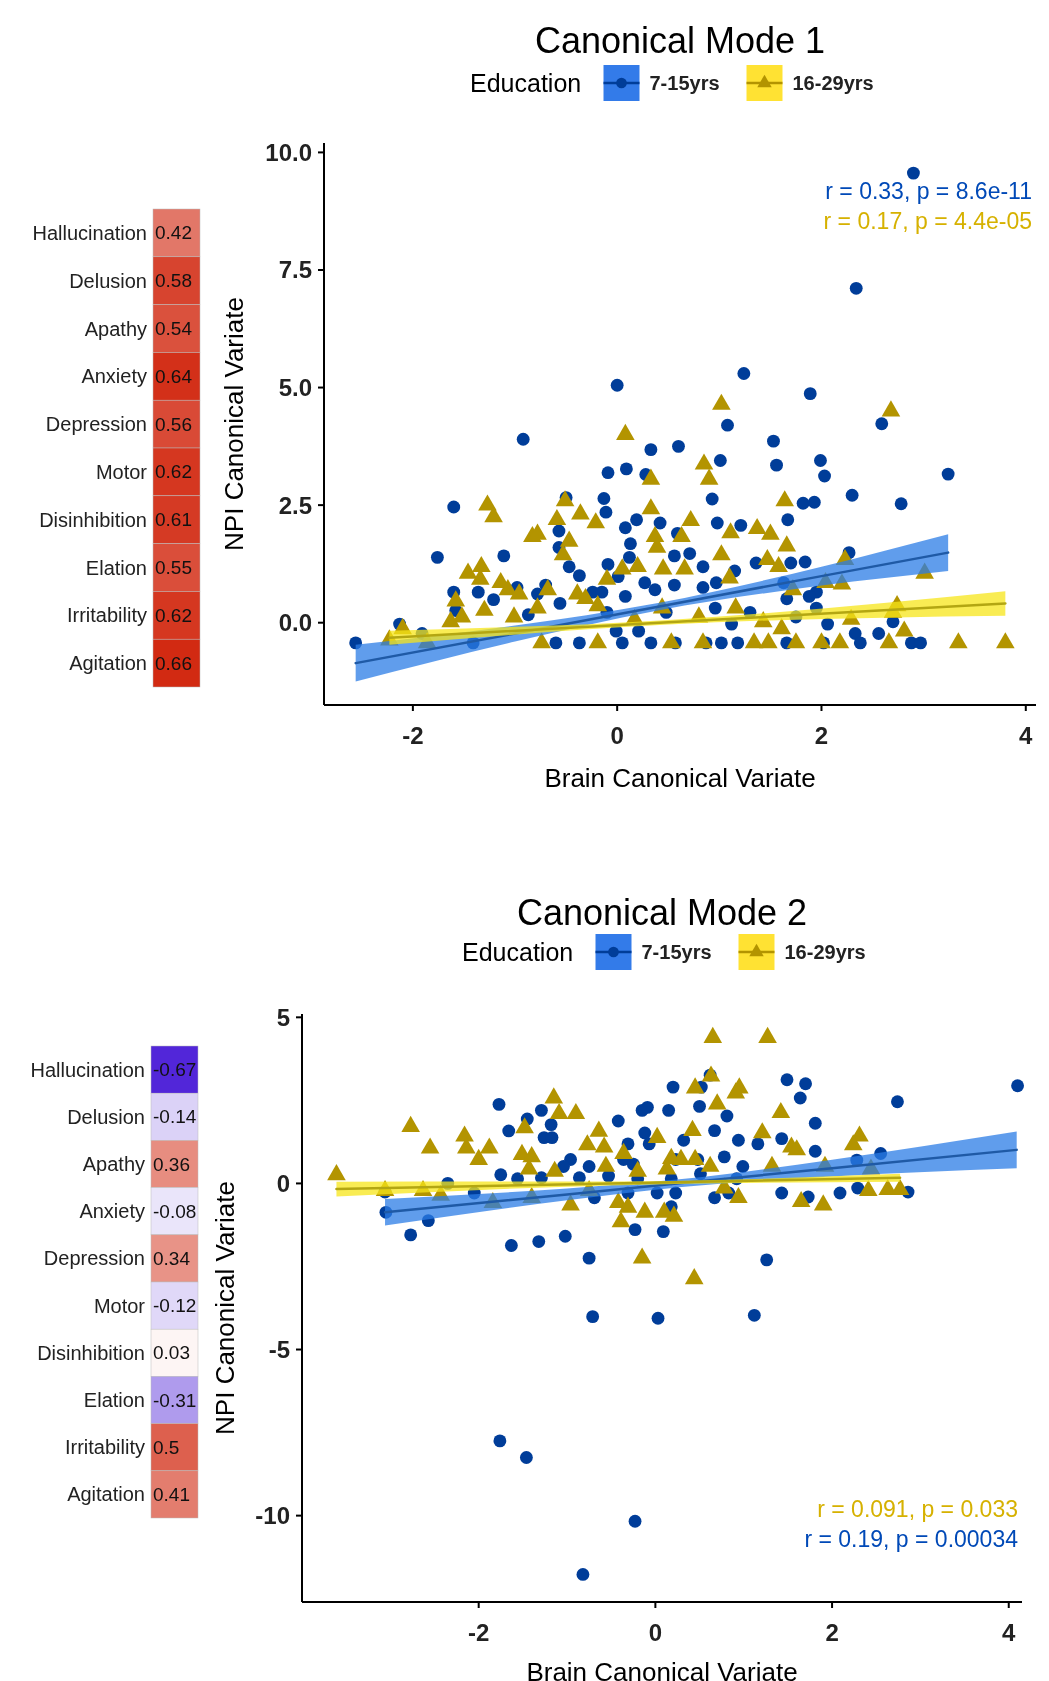 The height and width of the screenshot is (1681, 1049). What do you see at coordinates (173, 663) in the screenshot?
I see `data-label: 0.66` at bounding box center [173, 663].